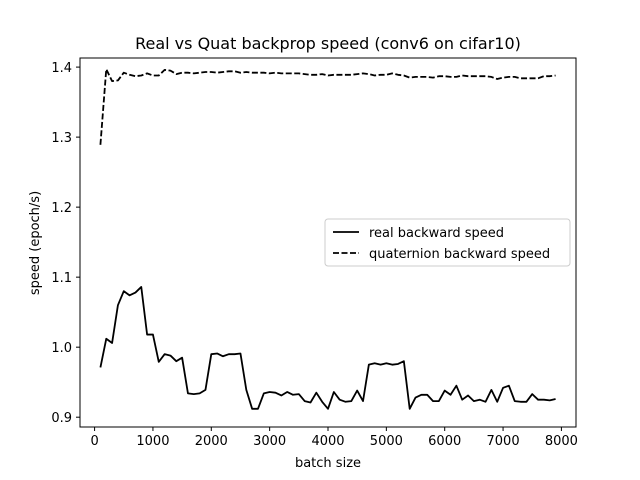 This screenshot has width=640, height=480. What do you see at coordinates (327, 441) in the screenshot?
I see `x-tick-label: 4000` at bounding box center [327, 441].